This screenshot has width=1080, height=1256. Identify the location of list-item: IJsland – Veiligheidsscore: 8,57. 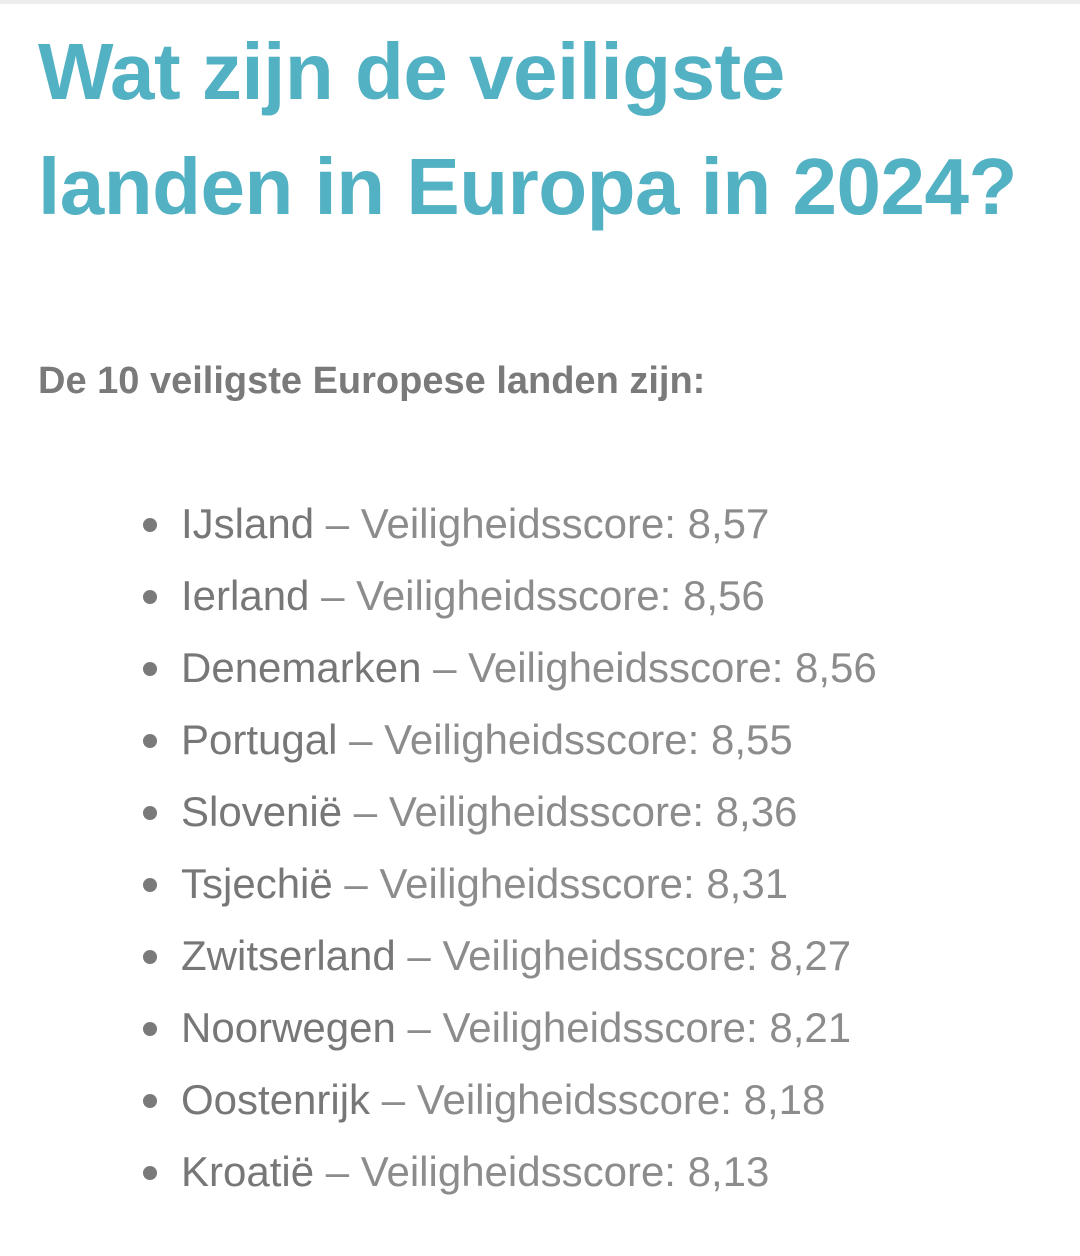
(438, 524).